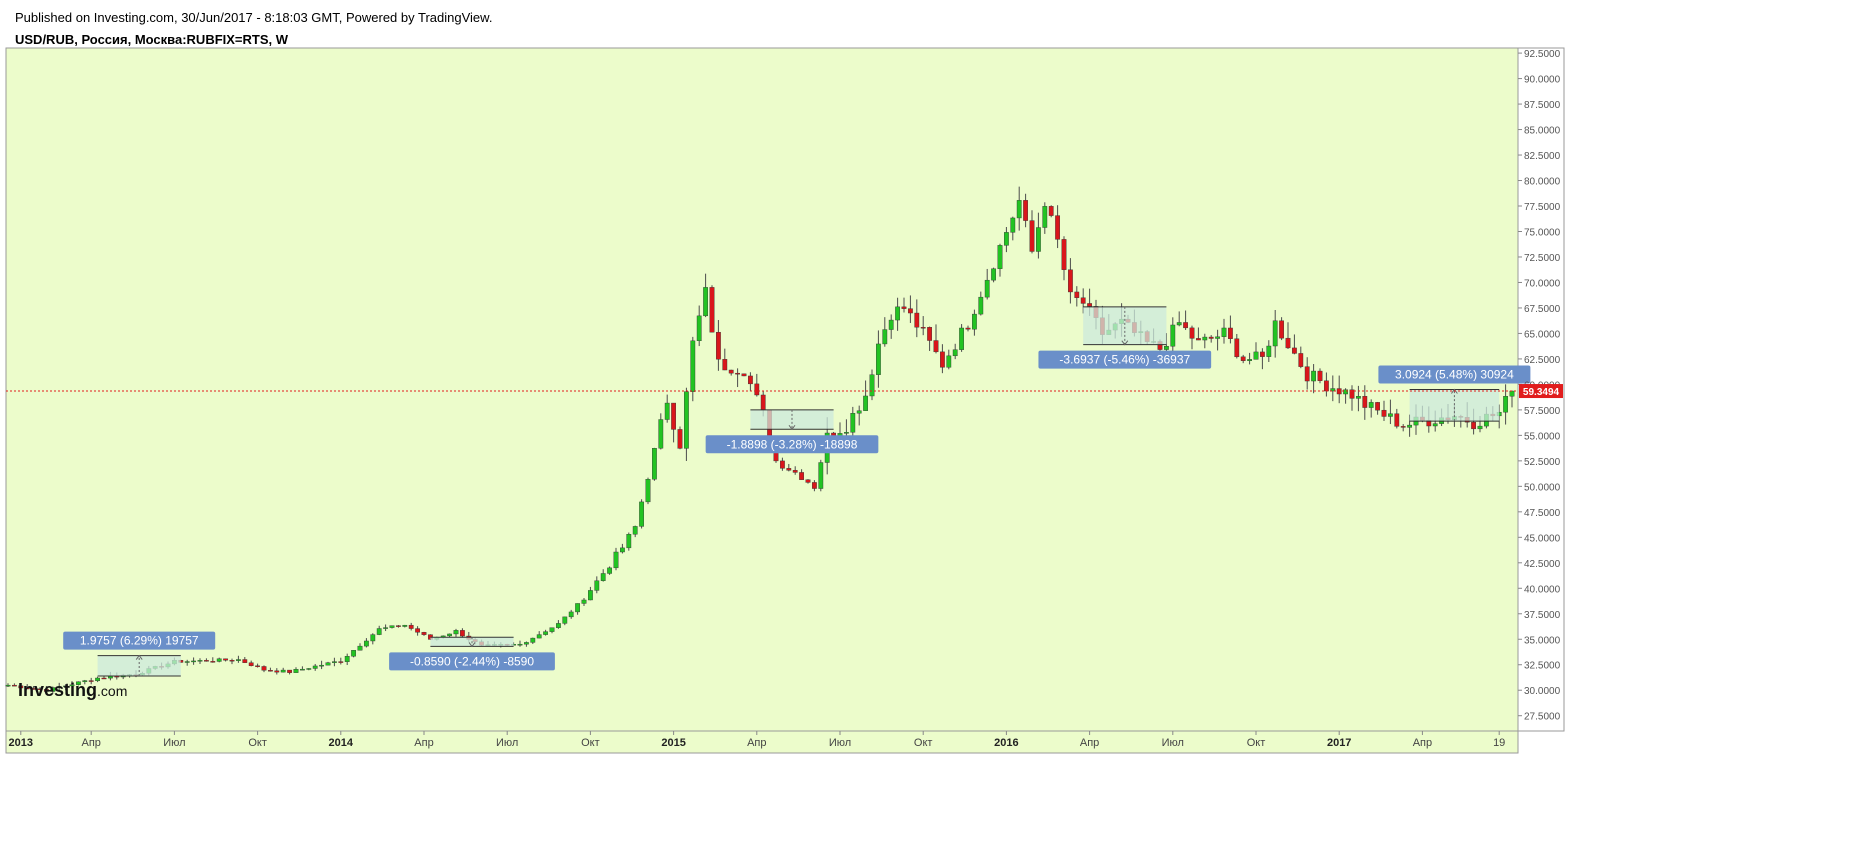  Describe the element at coordinates (1542, 462) in the screenshot. I see `y-tick-label: 52.5000` at that location.